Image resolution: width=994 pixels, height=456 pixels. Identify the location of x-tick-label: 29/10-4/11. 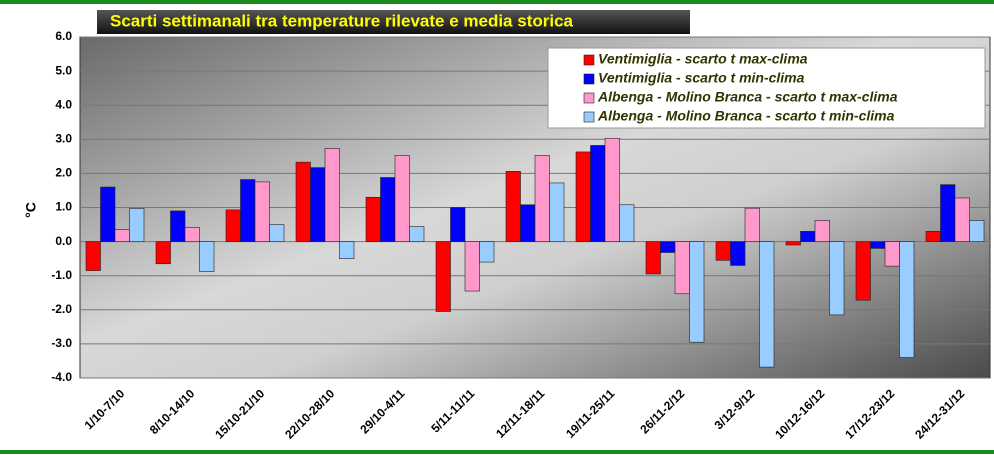
(382, 411).